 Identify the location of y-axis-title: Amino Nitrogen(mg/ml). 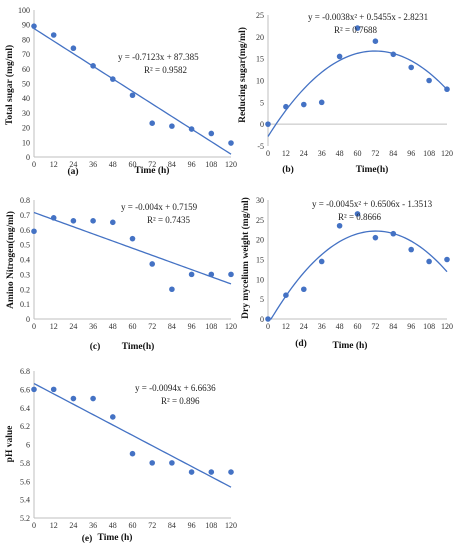
(10, 260).